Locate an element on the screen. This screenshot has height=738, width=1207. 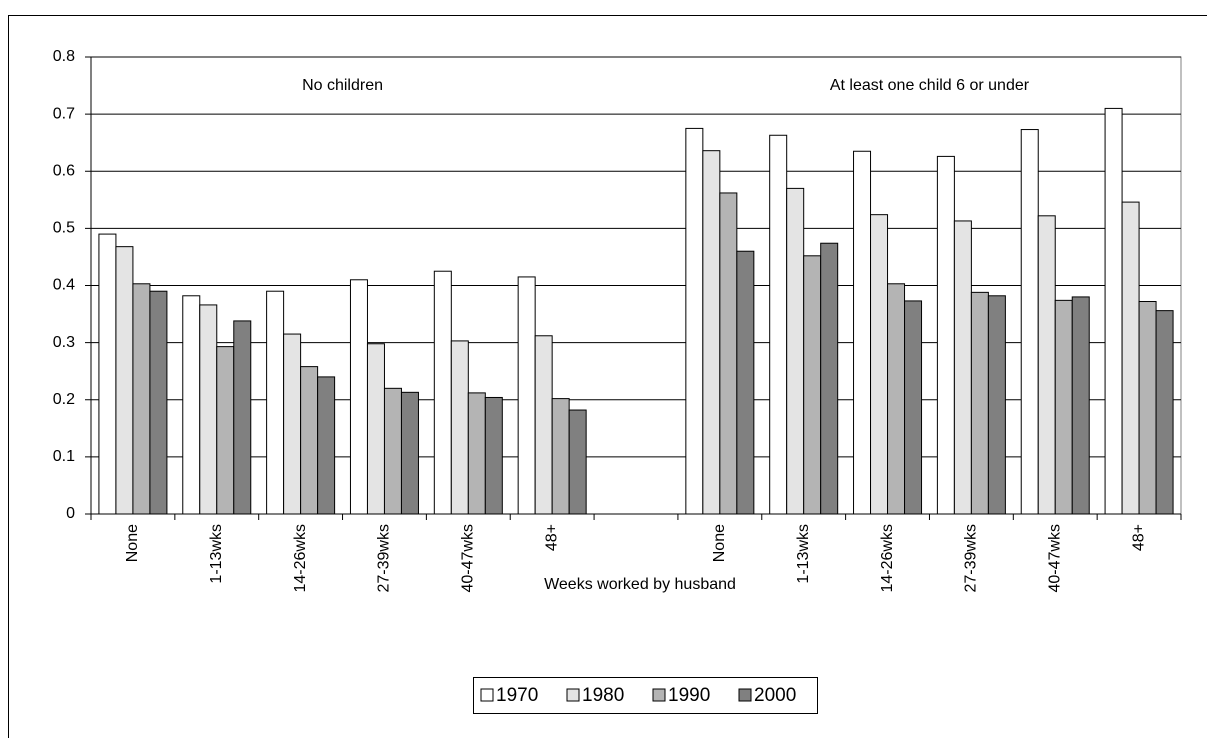
y-tick-label: 0.1 is located at coordinates (64, 456).